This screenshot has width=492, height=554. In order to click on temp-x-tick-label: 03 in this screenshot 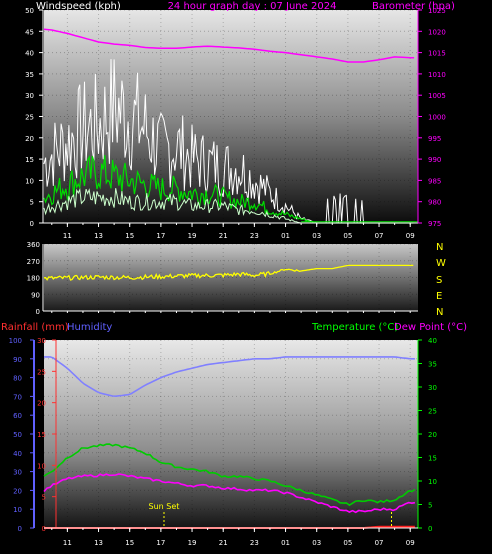, I will do `click(316, 543)`.